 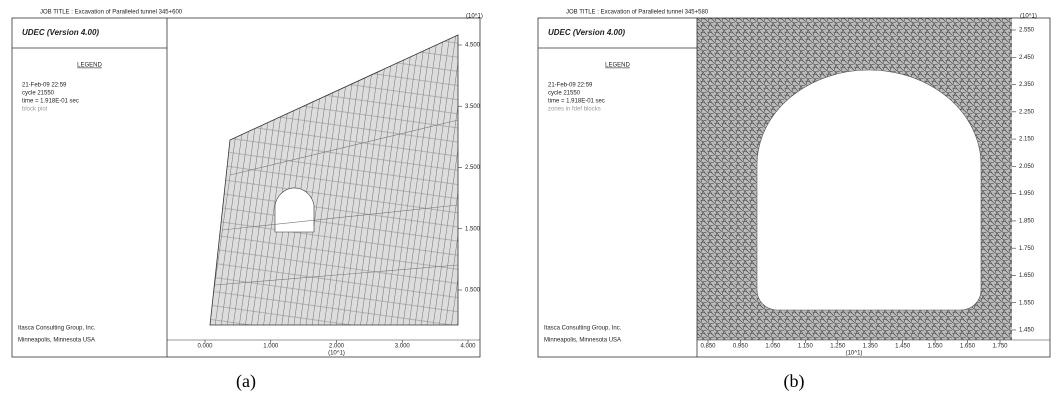 What do you see at coordinates (1027, 85) in the screenshot?
I see `y-tick-label: 2.350` at bounding box center [1027, 85].